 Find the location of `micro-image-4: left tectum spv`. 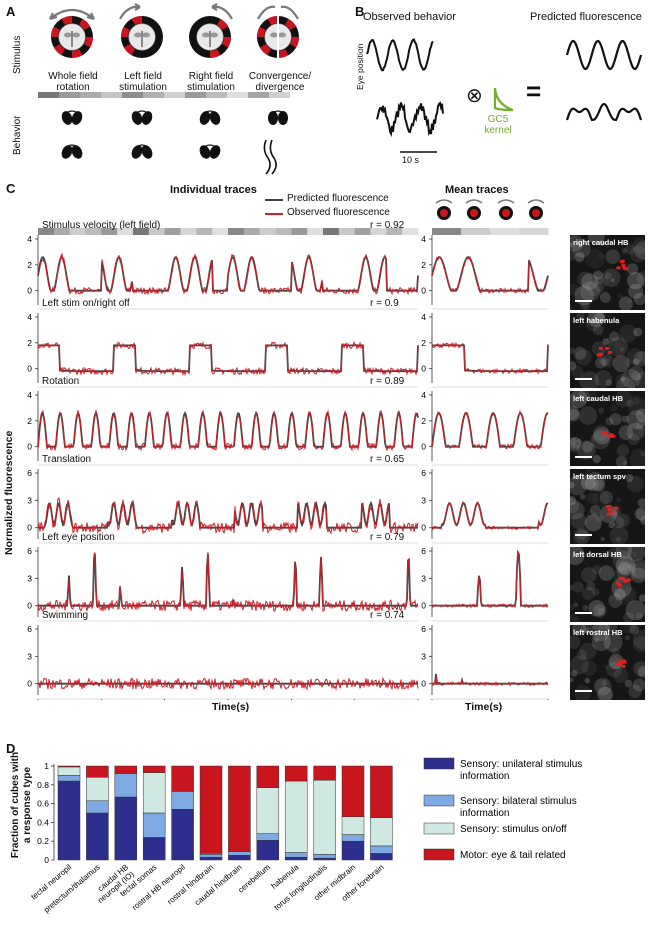

micro-image-4: left tectum spv is located at coordinates (607, 506).